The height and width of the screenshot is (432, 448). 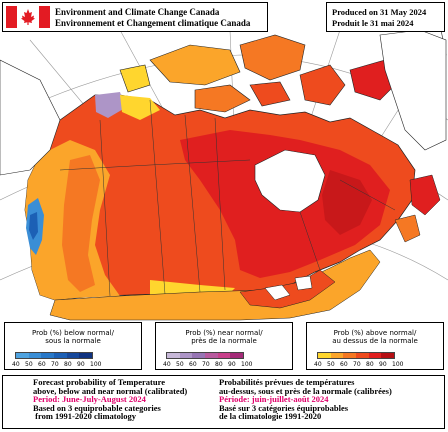 What do you see at coordinates (370, 364) in the screenshot?
I see `above-tick-label: 80` at bounding box center [370, 364].